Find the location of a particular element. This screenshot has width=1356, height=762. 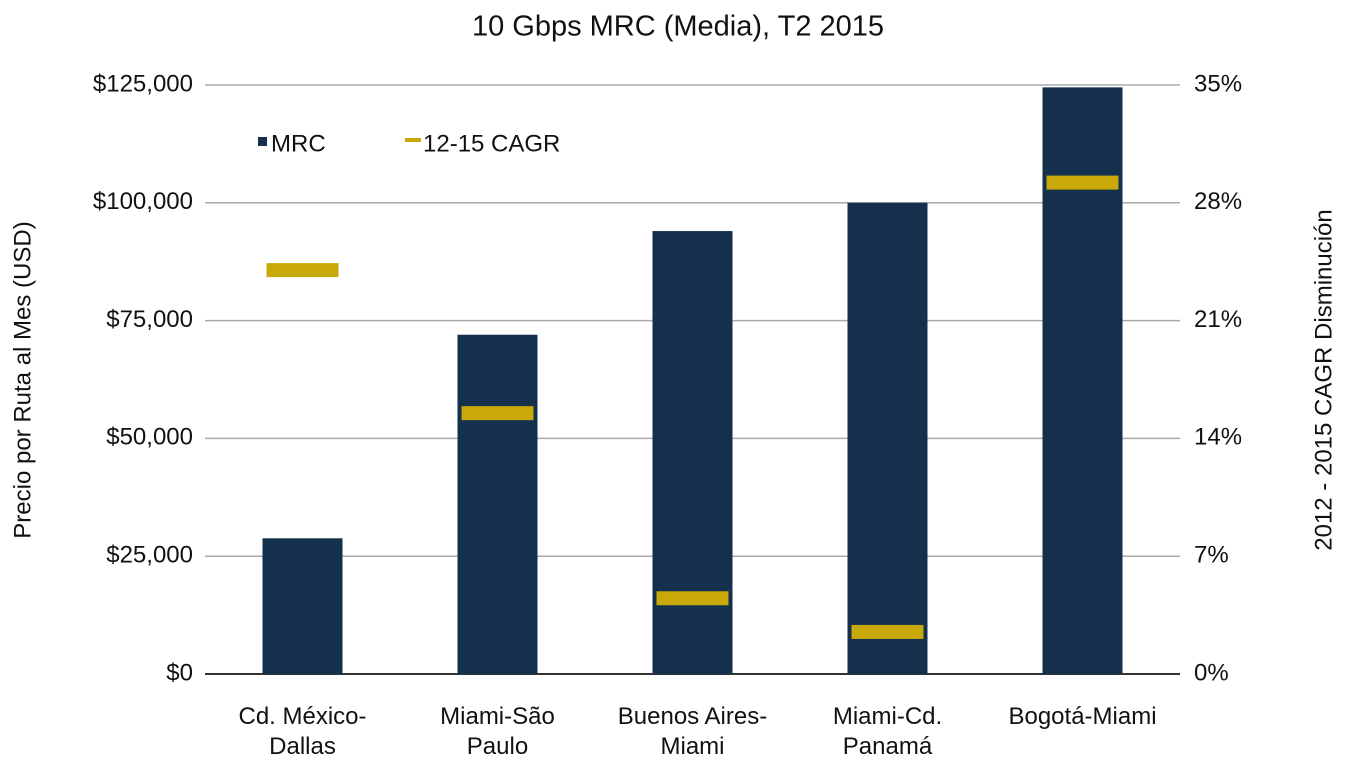

y2-axis-title: 2012 - 2015 CAGR Disminución is located at coordinates (1323, 380).